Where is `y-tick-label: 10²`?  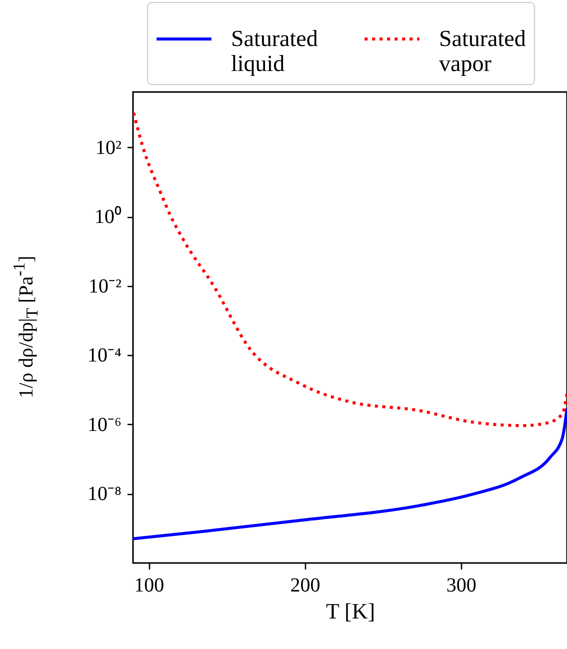 y-tick-label: 10² is located at coordinates (109, 147).